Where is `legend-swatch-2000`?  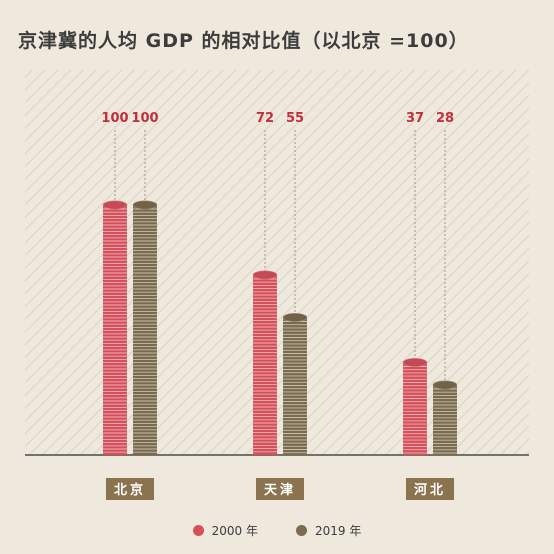 legend-swatch-2000 is located at coordinates (198, 530).